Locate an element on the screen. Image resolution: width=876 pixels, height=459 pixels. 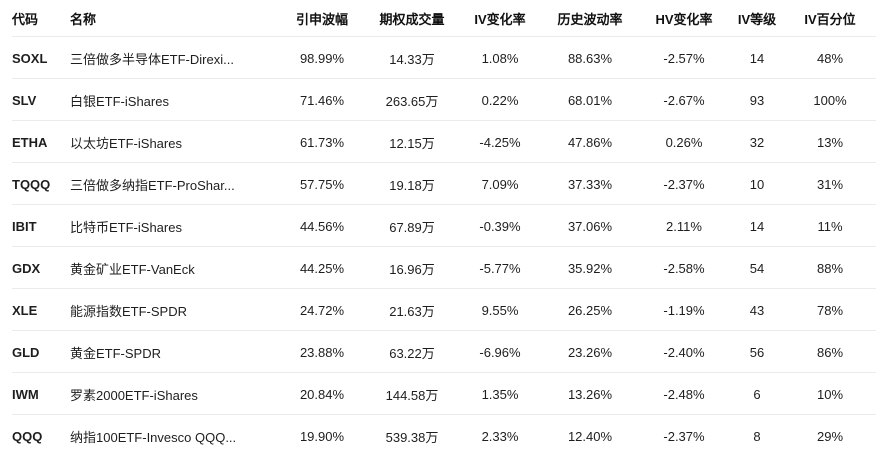
cell-iv-percentile: 10% is located at coordinates (830, 394).